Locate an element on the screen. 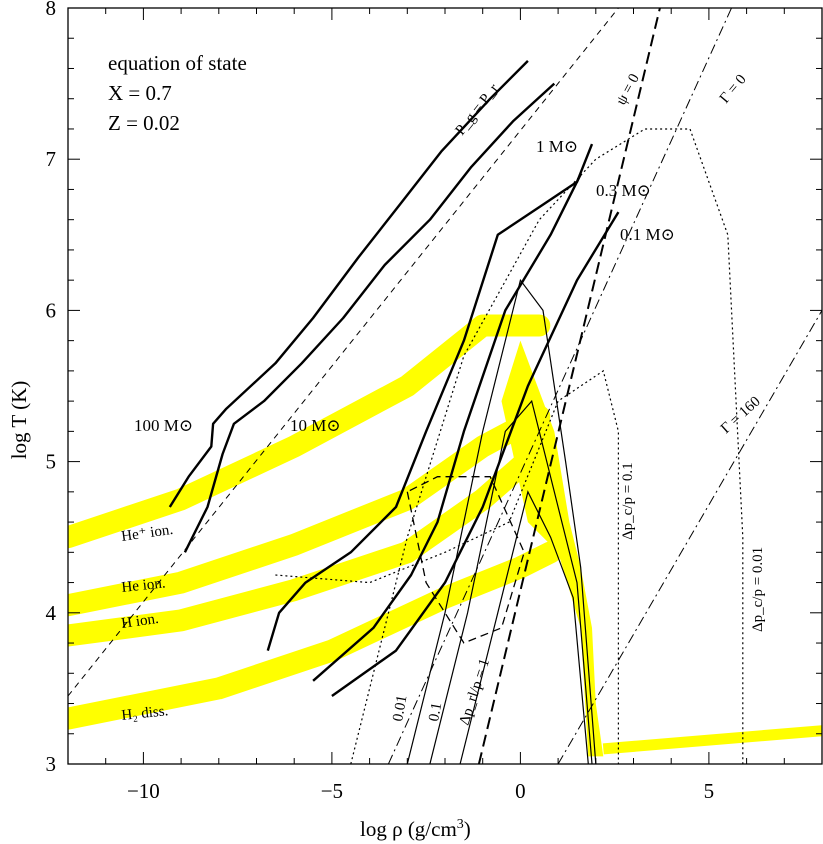 The height and width of the screenshot is (844, 823). y-tick-label: 6 is located at coordinates (51, 310).